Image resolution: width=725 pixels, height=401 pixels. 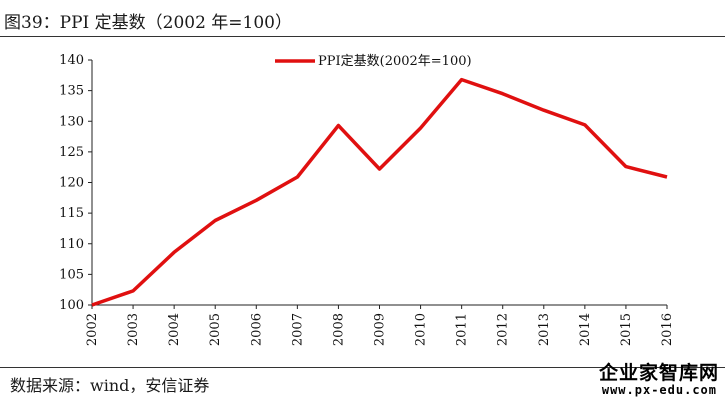 I want to click on x-tick-label: 2006, so click(x=256, y=329).